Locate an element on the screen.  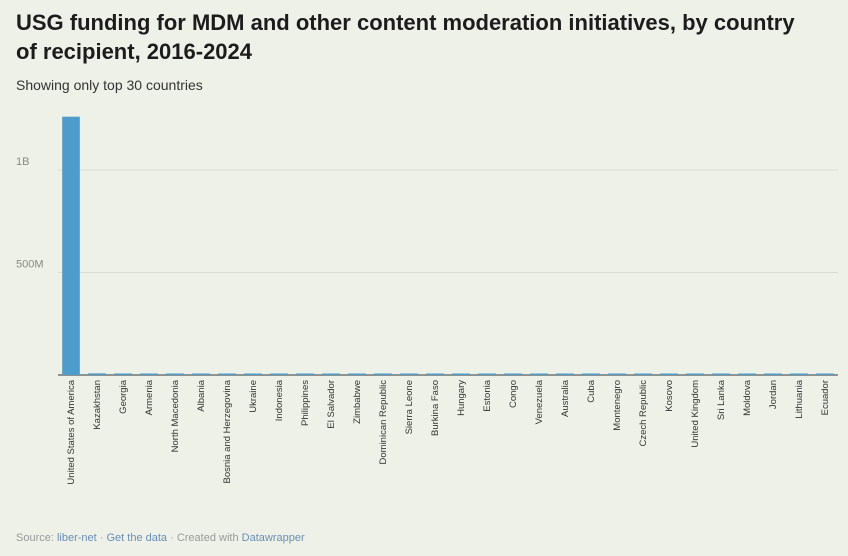
chart-subtitle: Showing only top 30 countries is located at coordinates (109, 85).